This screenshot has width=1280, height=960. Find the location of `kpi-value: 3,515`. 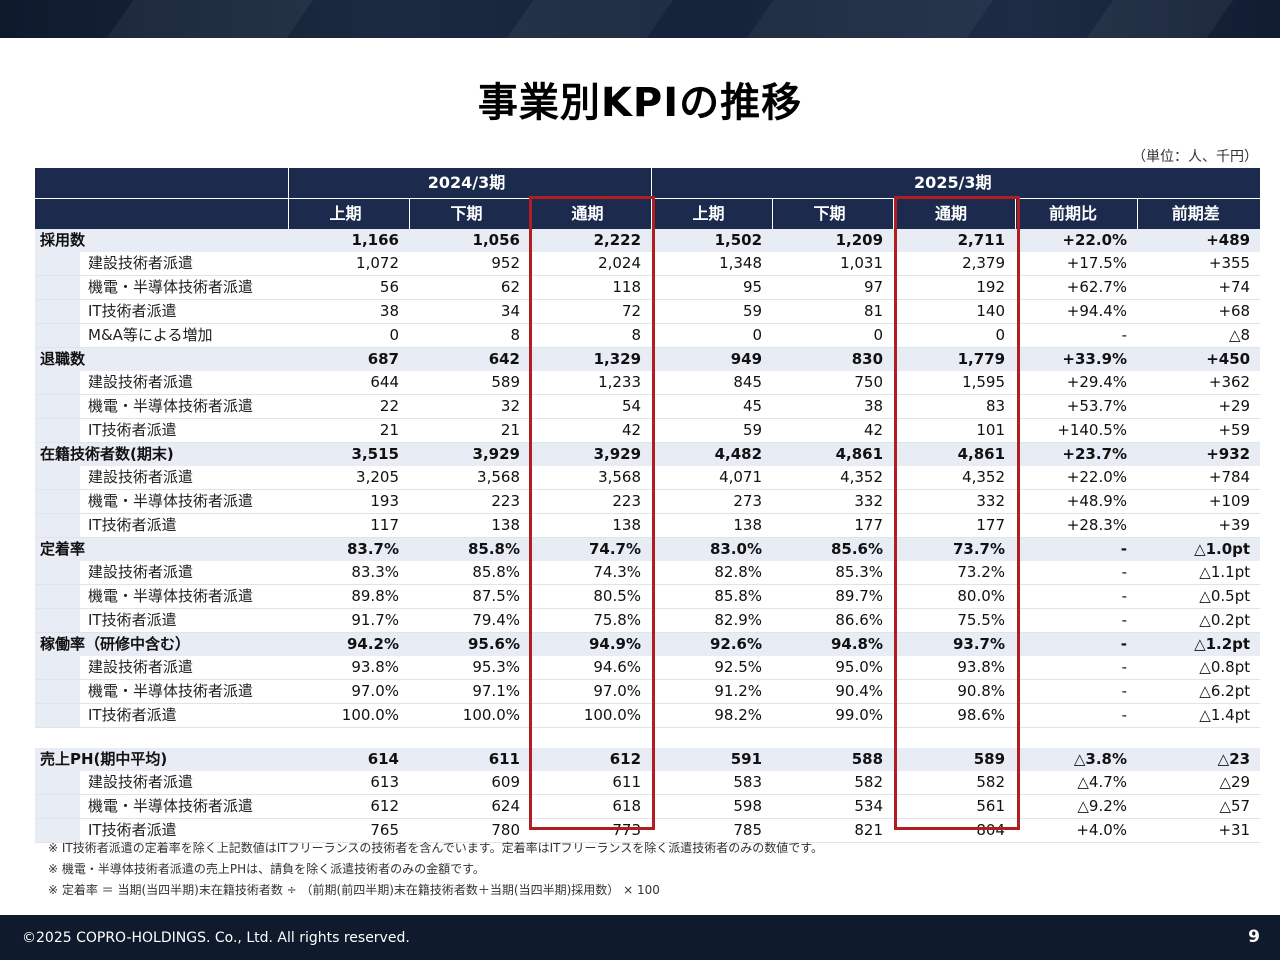

kpi-value: 3,515 is located at coordinates (348, 454).